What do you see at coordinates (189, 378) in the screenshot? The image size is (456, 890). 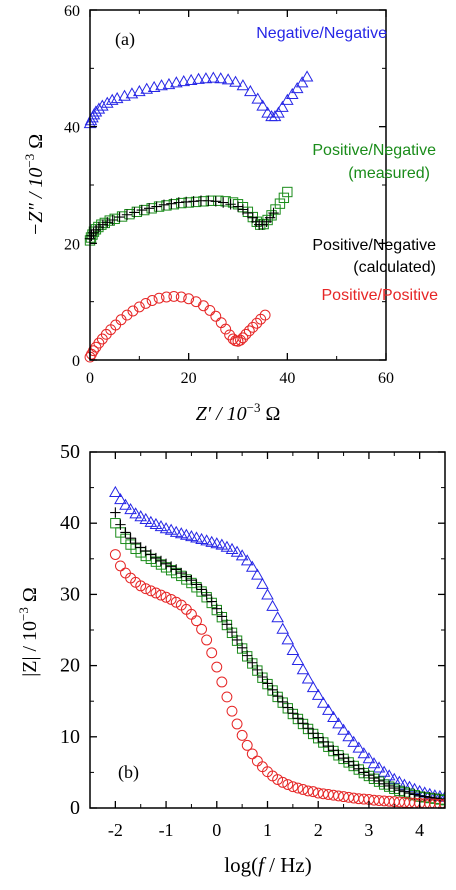 I see `panel-a-x-tick-label: 20` at bounding box center [189, 378].